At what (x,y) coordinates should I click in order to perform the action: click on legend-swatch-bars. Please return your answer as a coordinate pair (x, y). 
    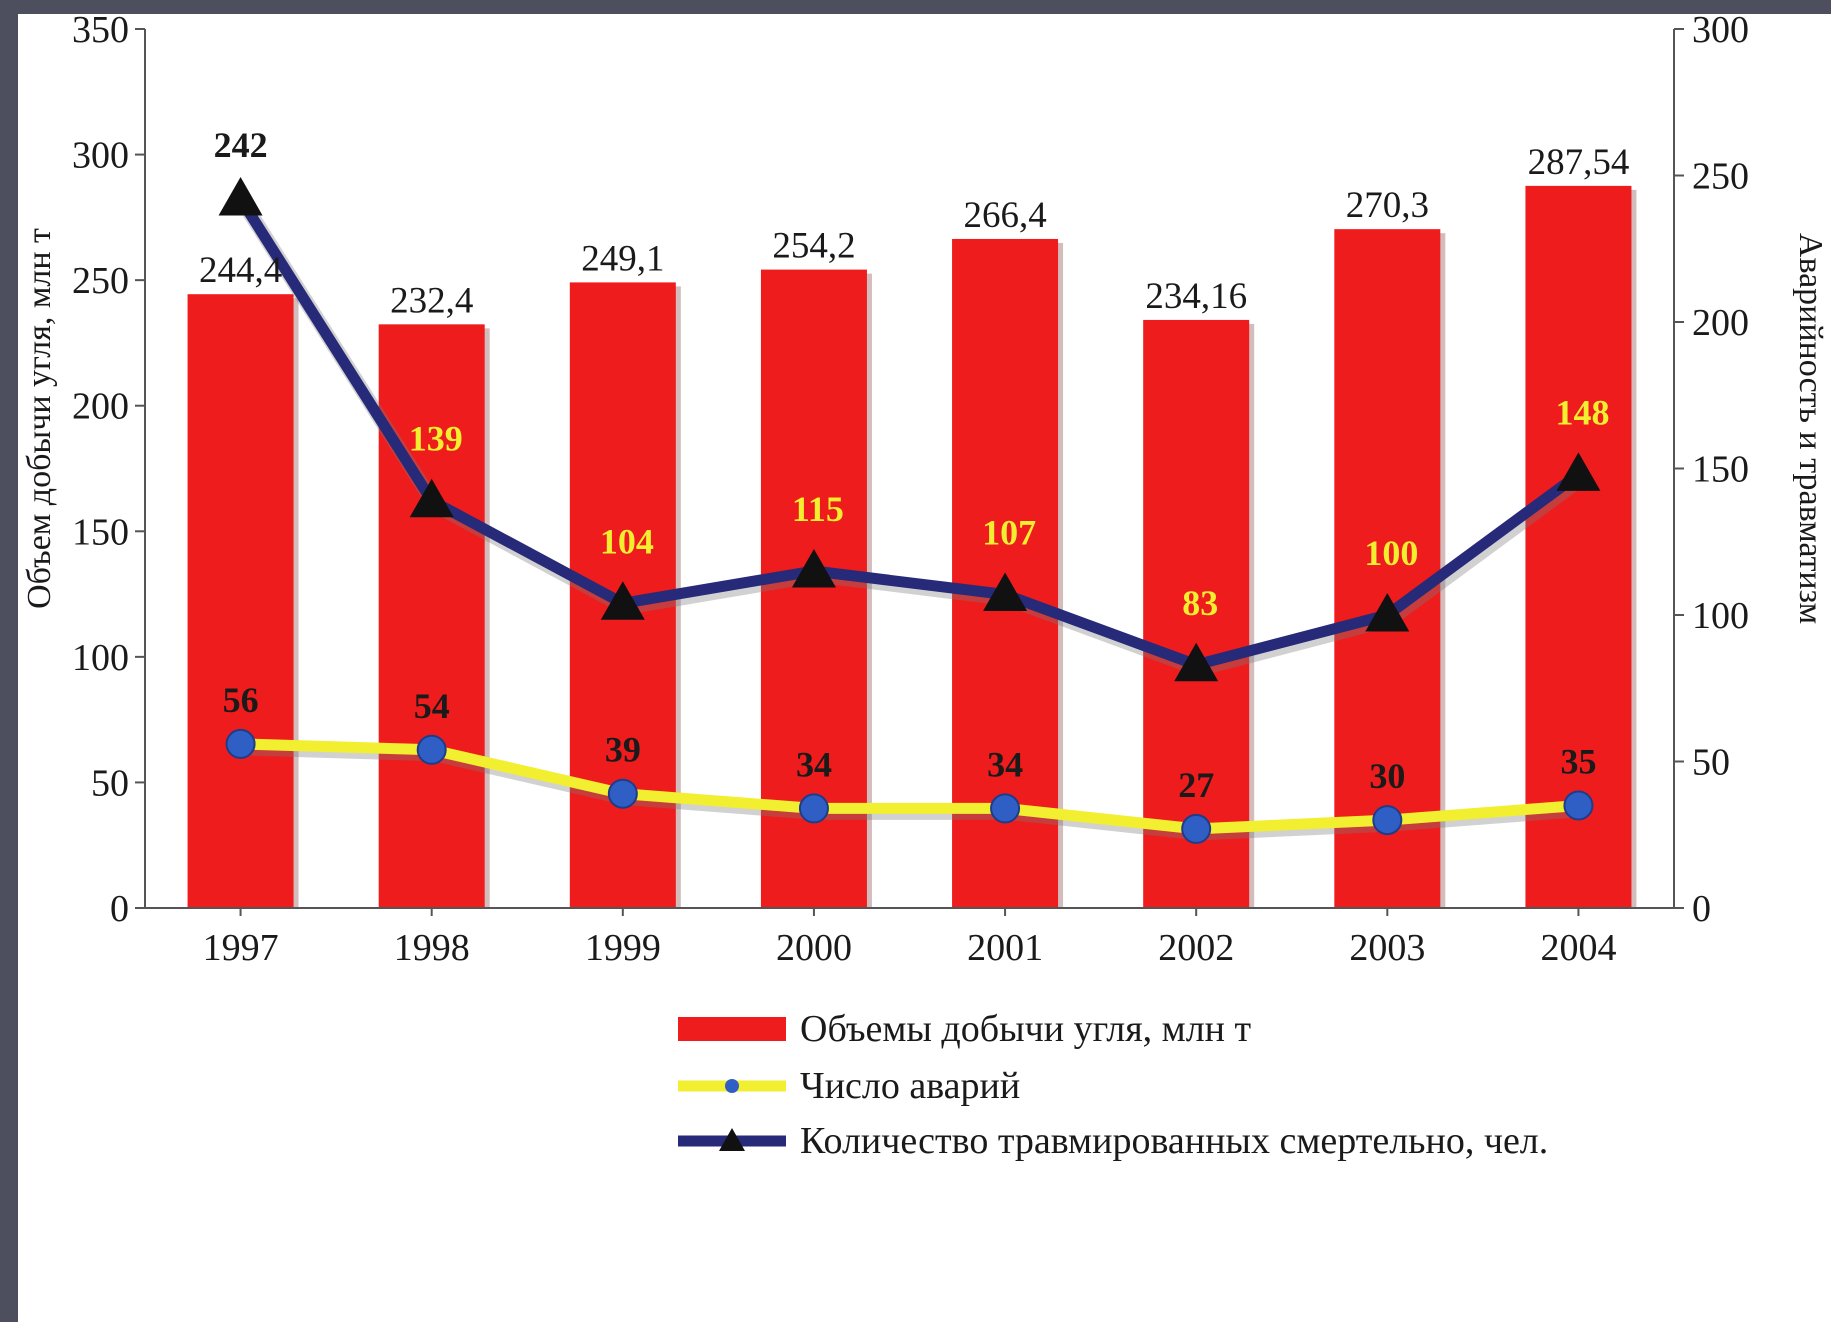
    Looking at the image, I should click on (732, 1029).